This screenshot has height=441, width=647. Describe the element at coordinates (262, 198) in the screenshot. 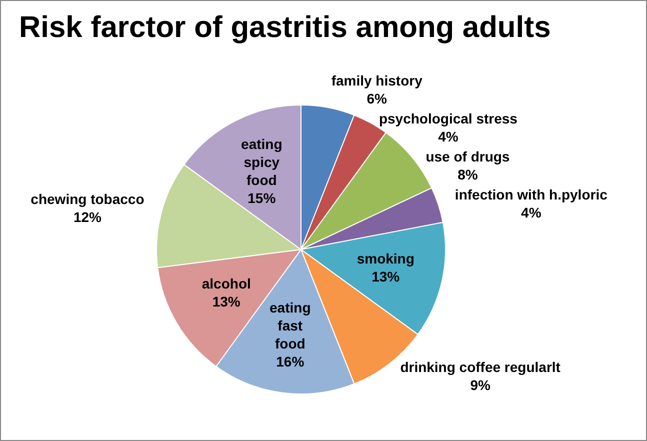

I see `data-label: 15%` at that location.